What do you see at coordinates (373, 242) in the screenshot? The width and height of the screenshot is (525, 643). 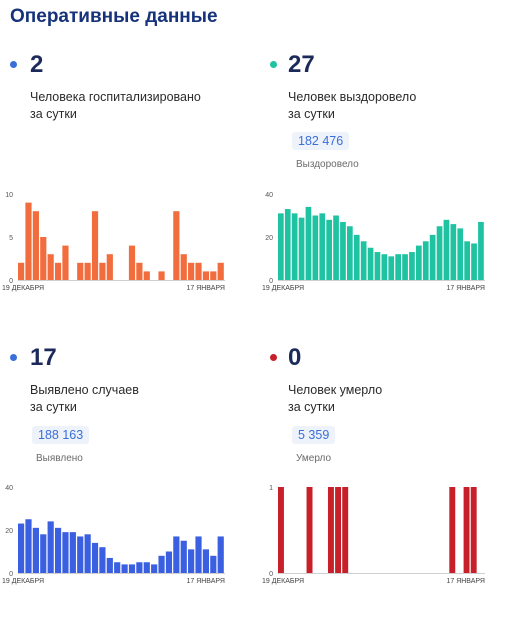 I see `recovered-bar-chart: 0 20 40 19 ДЕКАБРЯ 17 ЯНВАРЯ` at bounding box center [373, 242].